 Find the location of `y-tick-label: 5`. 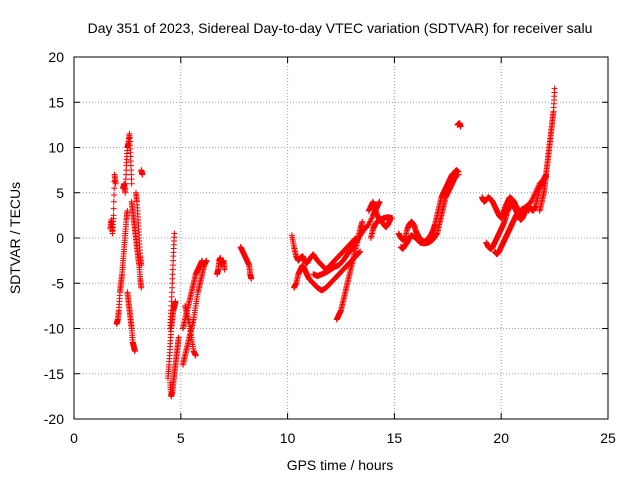

y-tick-label: 5 is located at coordinates (60, 193).